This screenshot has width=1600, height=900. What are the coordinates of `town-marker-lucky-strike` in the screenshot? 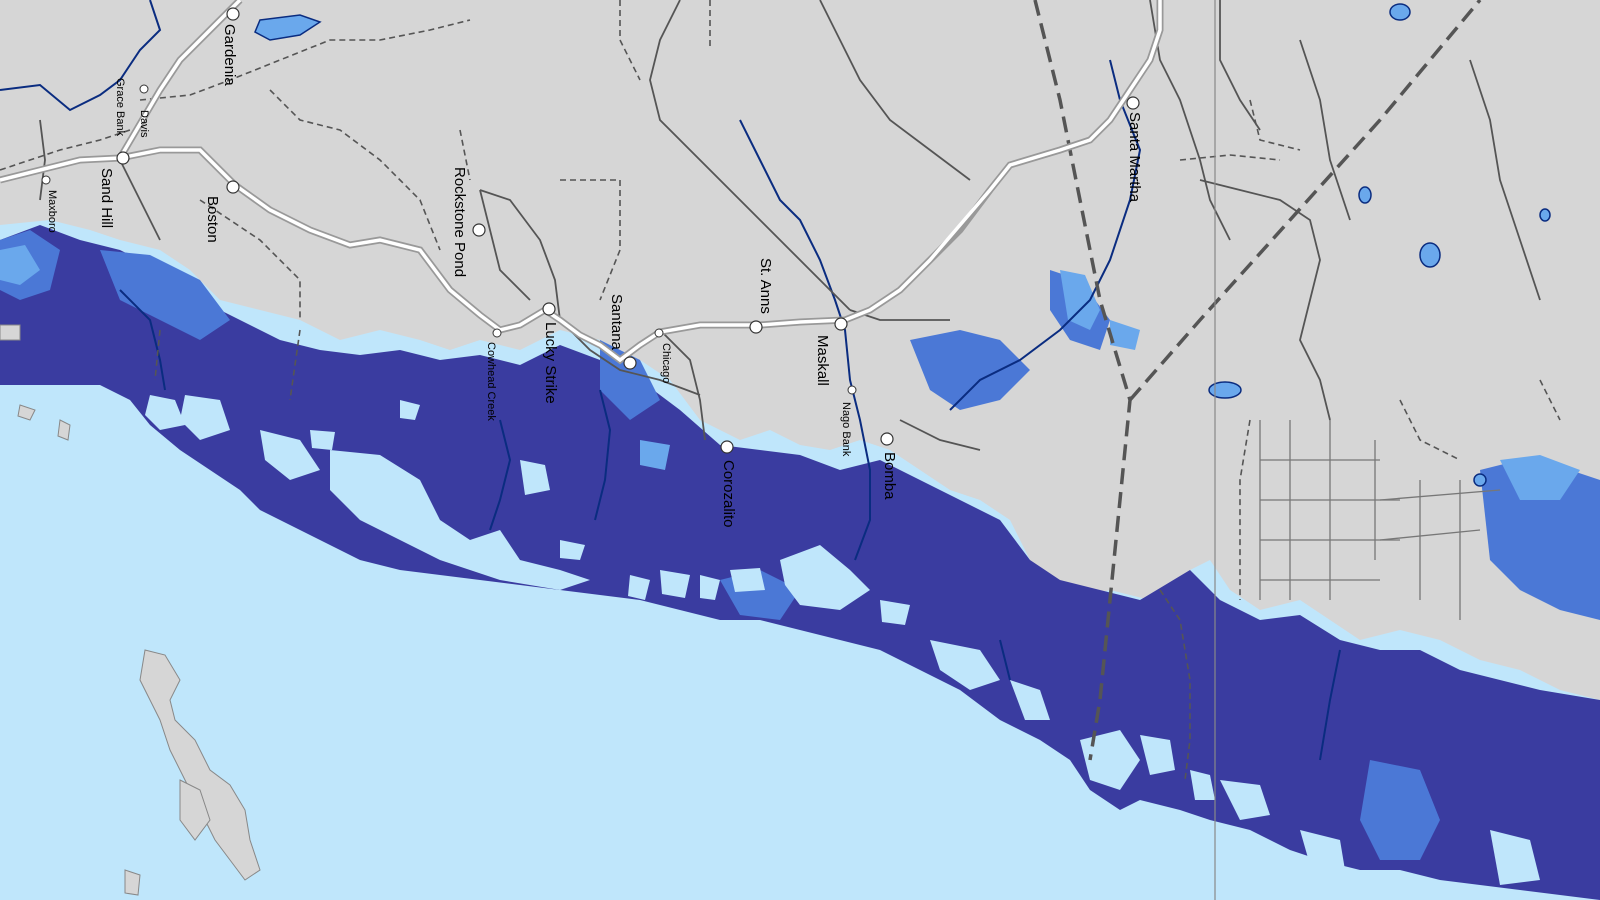 It's located at (549, 309).